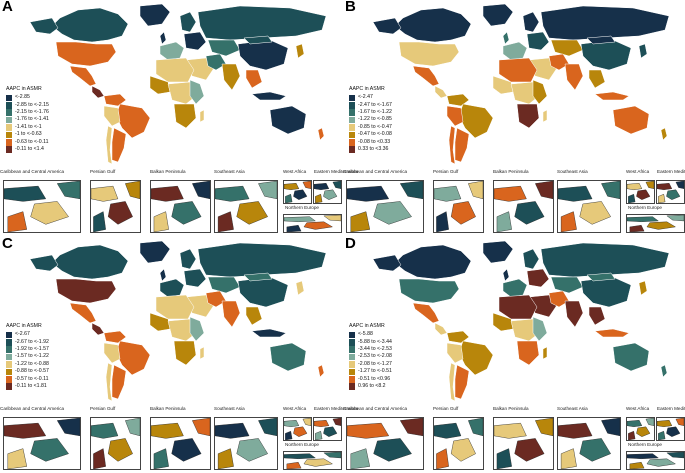 The image size is (685, 473). Describe the element at coordinates (288, 120) in the screenshot. I see `country-australia` at that location.